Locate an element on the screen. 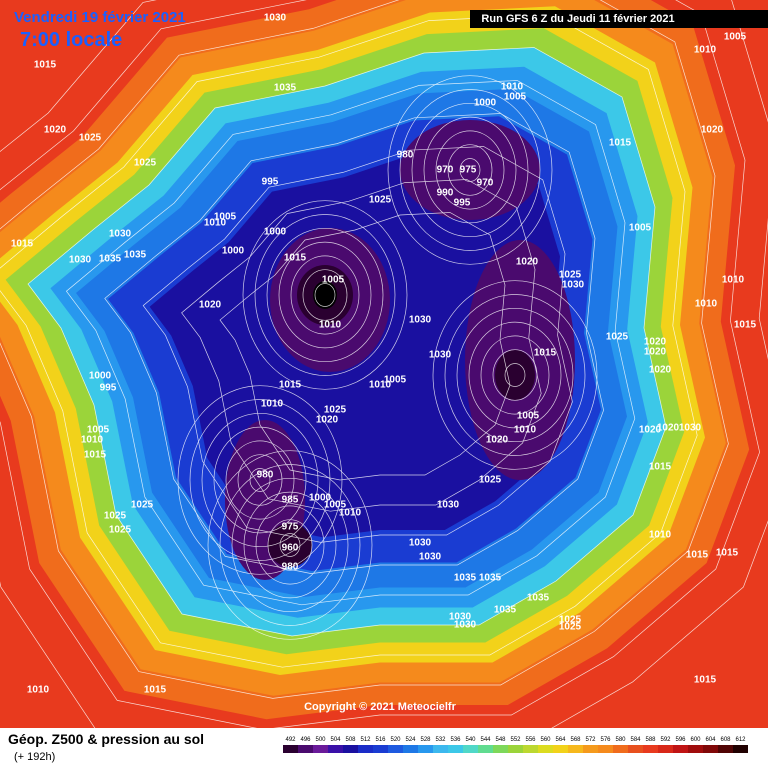  isobar-label: 985 is located at coordinates (290, 500).